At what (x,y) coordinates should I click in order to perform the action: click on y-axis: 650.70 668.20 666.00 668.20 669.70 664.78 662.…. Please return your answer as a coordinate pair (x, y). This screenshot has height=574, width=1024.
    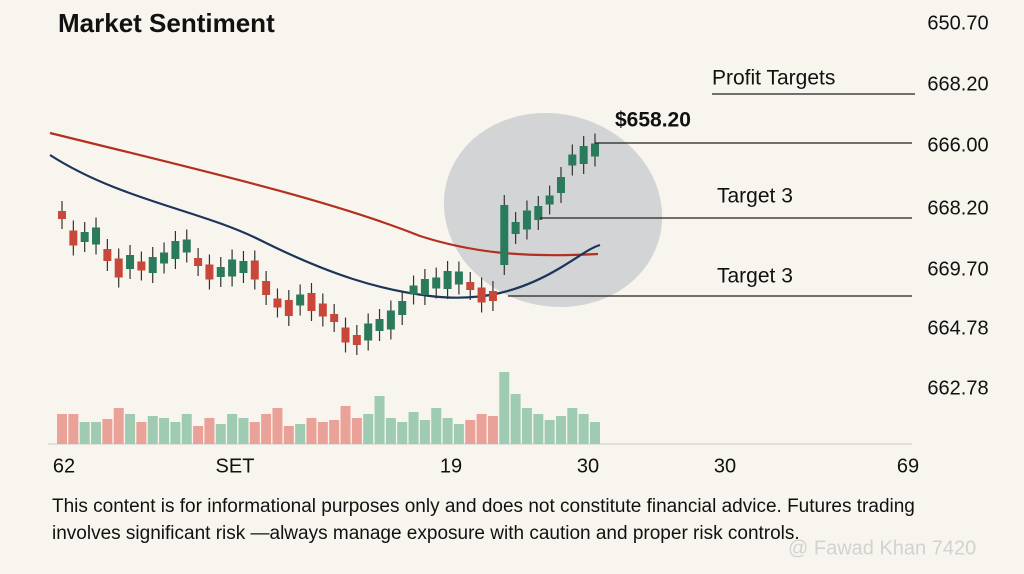
    Looking at the image, I should click on (957, 205).